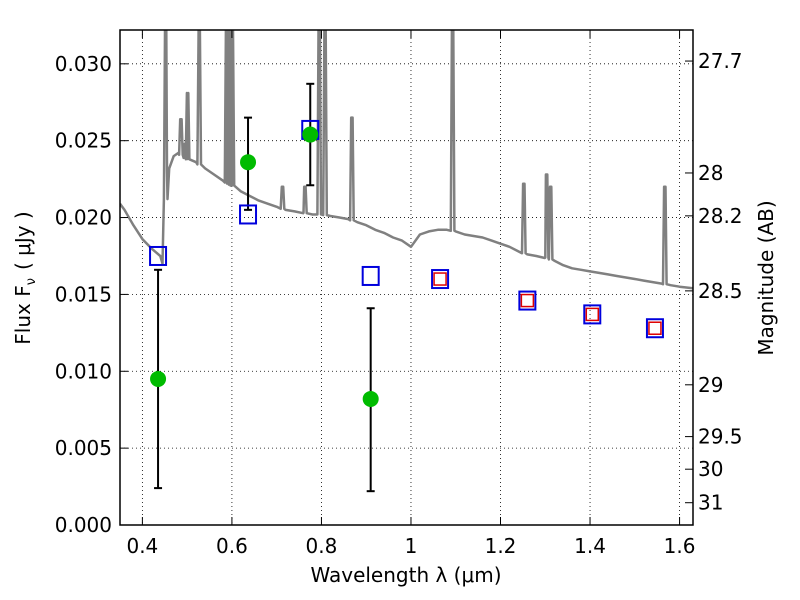 This screenshot has height=600, width=800. What do you see at coordinates (710, 503) in the screenshot?
I see `right-tick-label: 31` at bounding box center [710, 503].